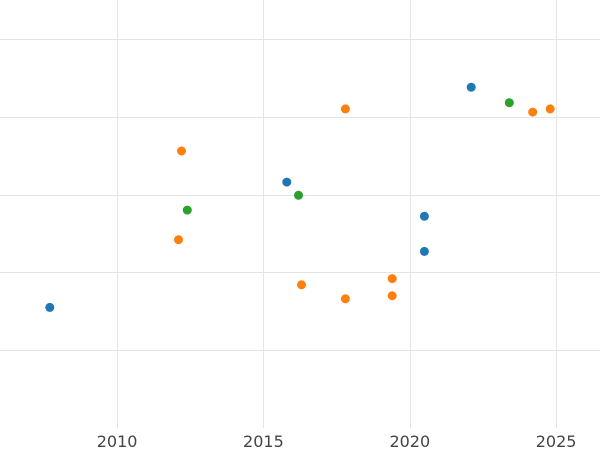 This screenshot has width=600, height=450. What do you see at coordinates (117, 441) in the screenshot?
I see `x-tick-label: 2010` at bounding box center [117, 441].